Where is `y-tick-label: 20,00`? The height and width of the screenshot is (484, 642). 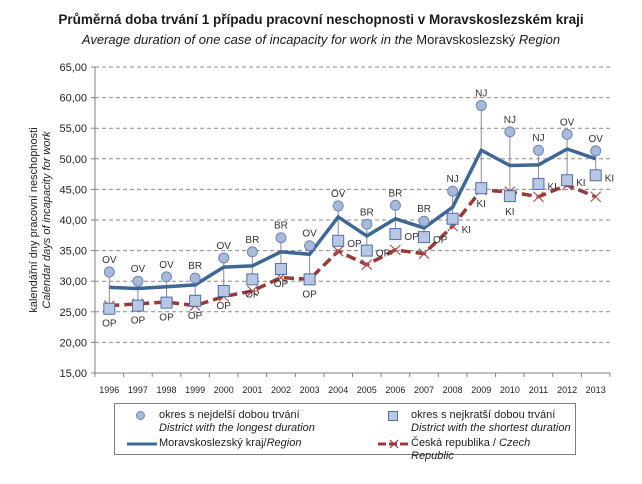
y-tick-label: 20,00 is located at coordinates (73, 343).